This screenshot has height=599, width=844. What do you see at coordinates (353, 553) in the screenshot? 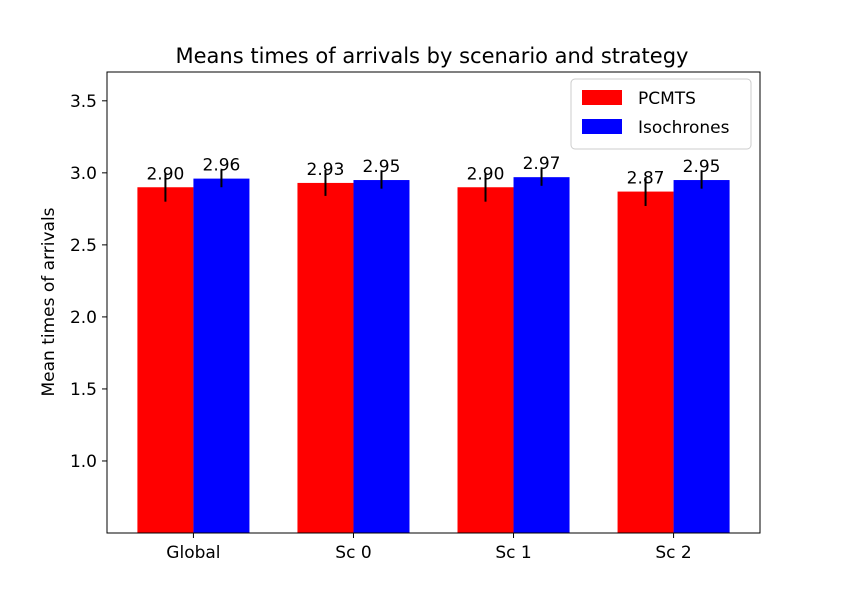
I see `x-tick-label: Sc 0` at bounding box center [353, 553].